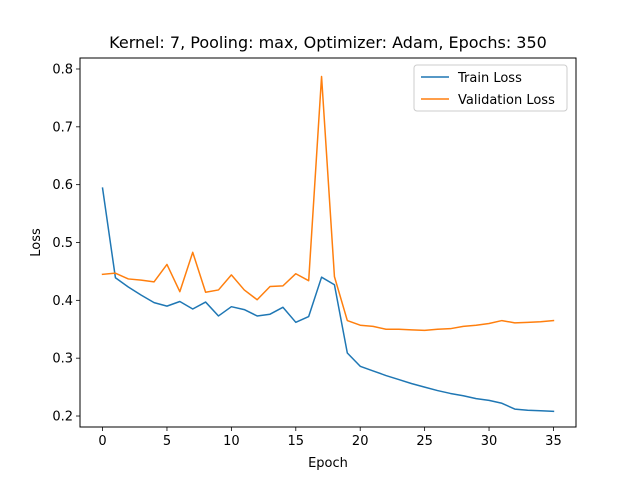 The image size is (640, 480). I want to click on x-tick-label: 10, so click(231, 441).